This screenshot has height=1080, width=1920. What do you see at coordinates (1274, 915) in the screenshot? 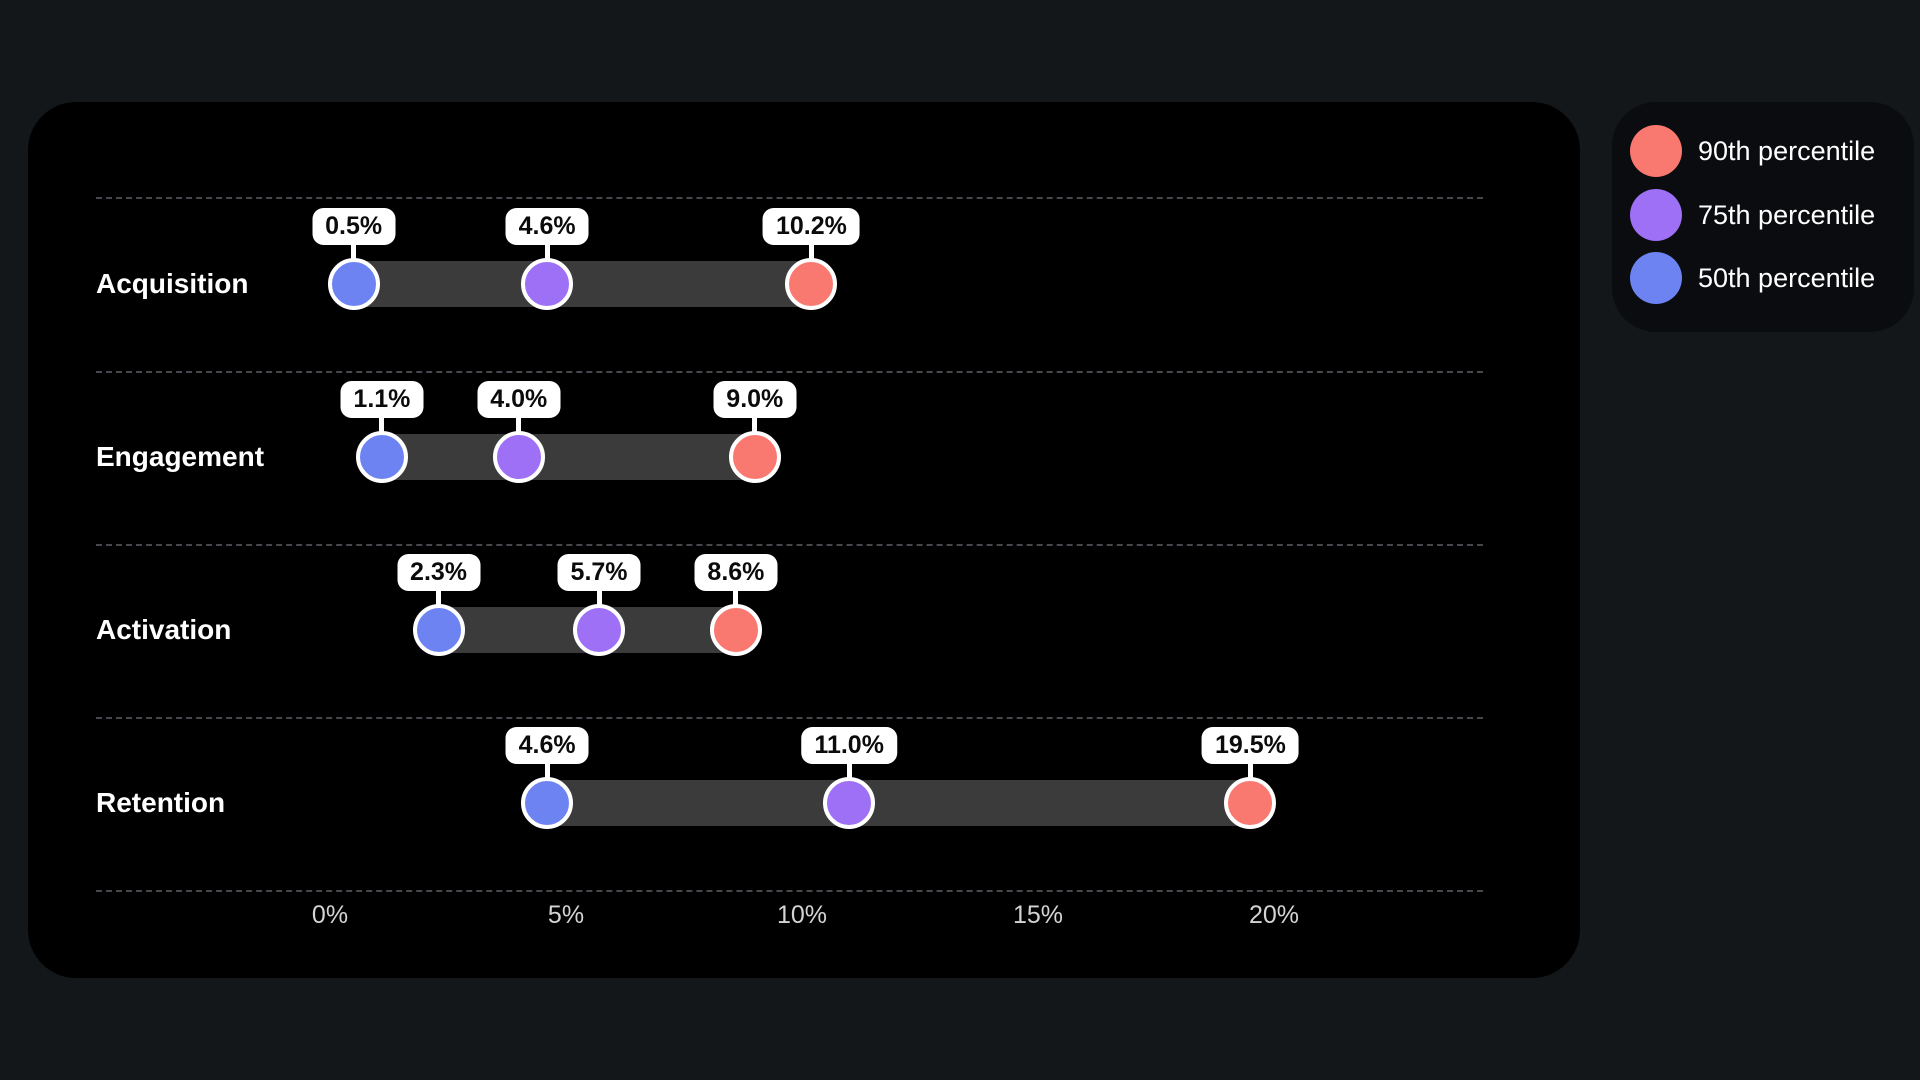
I see `x-axis-tick-label: 20%` at bounding box center [1274, 915].